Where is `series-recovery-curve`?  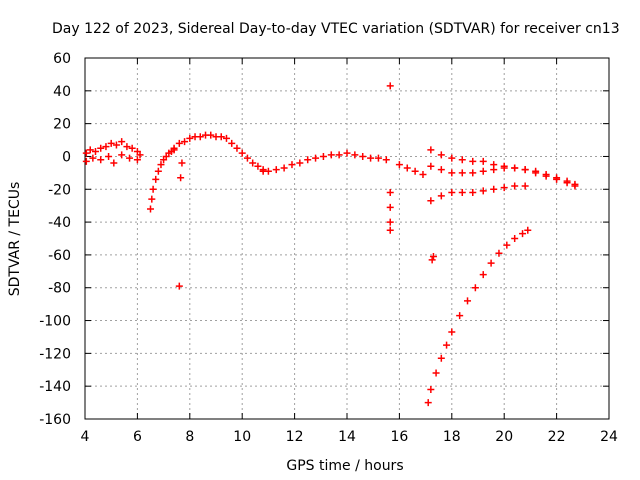
series-recovery-curve is located at coordinates (478, 316).